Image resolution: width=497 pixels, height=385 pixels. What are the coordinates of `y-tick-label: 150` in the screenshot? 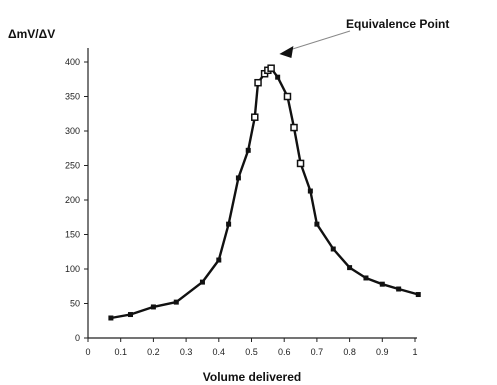 It's located at (72, 235).